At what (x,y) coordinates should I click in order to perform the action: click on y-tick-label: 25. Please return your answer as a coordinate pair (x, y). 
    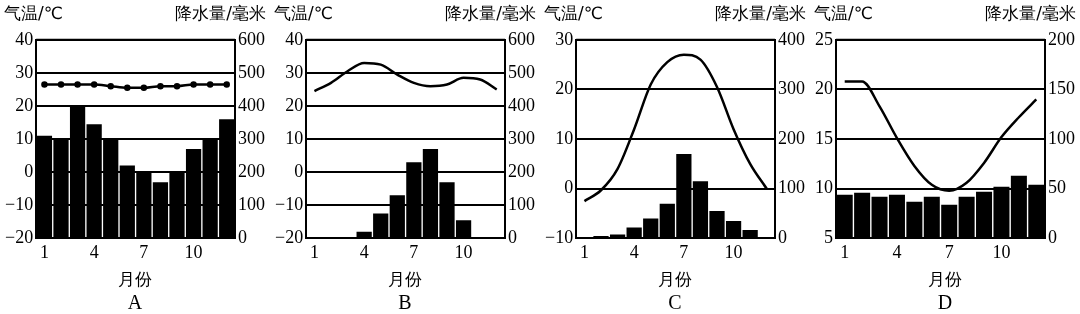
    Looking at the image, I should click on (824, 38).